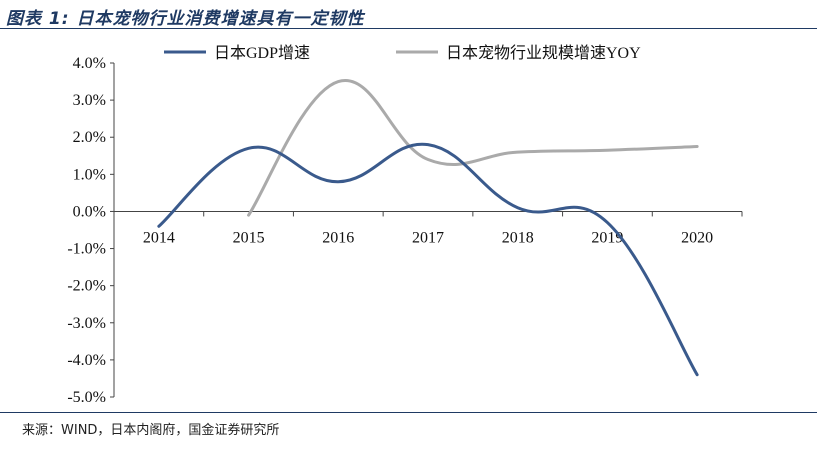 This screenshot has width=817, height=454. What do you see at coordinates (86, 323) in the screenshot?
I see `y-tick-label: -3.0%` at bounding box center [86, 323].